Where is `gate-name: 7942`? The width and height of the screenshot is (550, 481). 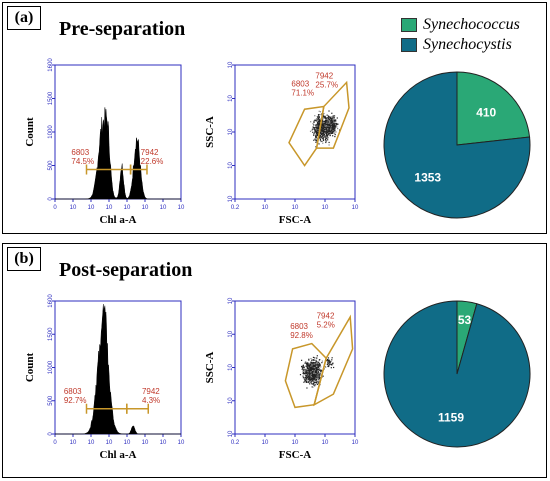
gate-name: 7942 is located at coordinates (324, 75).